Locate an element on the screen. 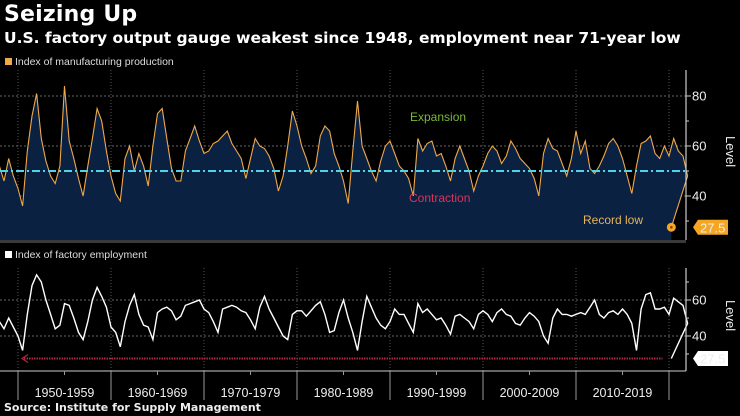 The image size is (740, 416). annotation-expansion: Expansion is located at coordinates (438, 117).